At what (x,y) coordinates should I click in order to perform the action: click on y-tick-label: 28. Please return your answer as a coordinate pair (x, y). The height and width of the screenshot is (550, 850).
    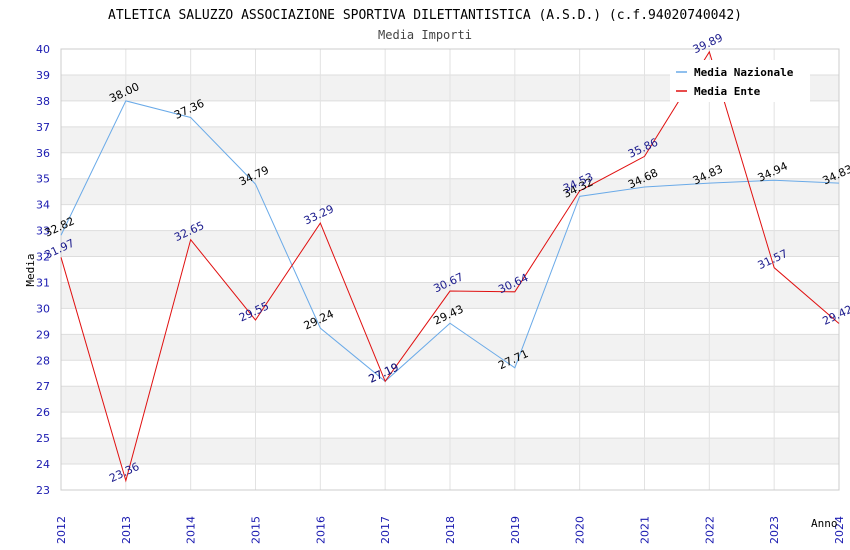
    Looking at the image, I should click on (43, 360).